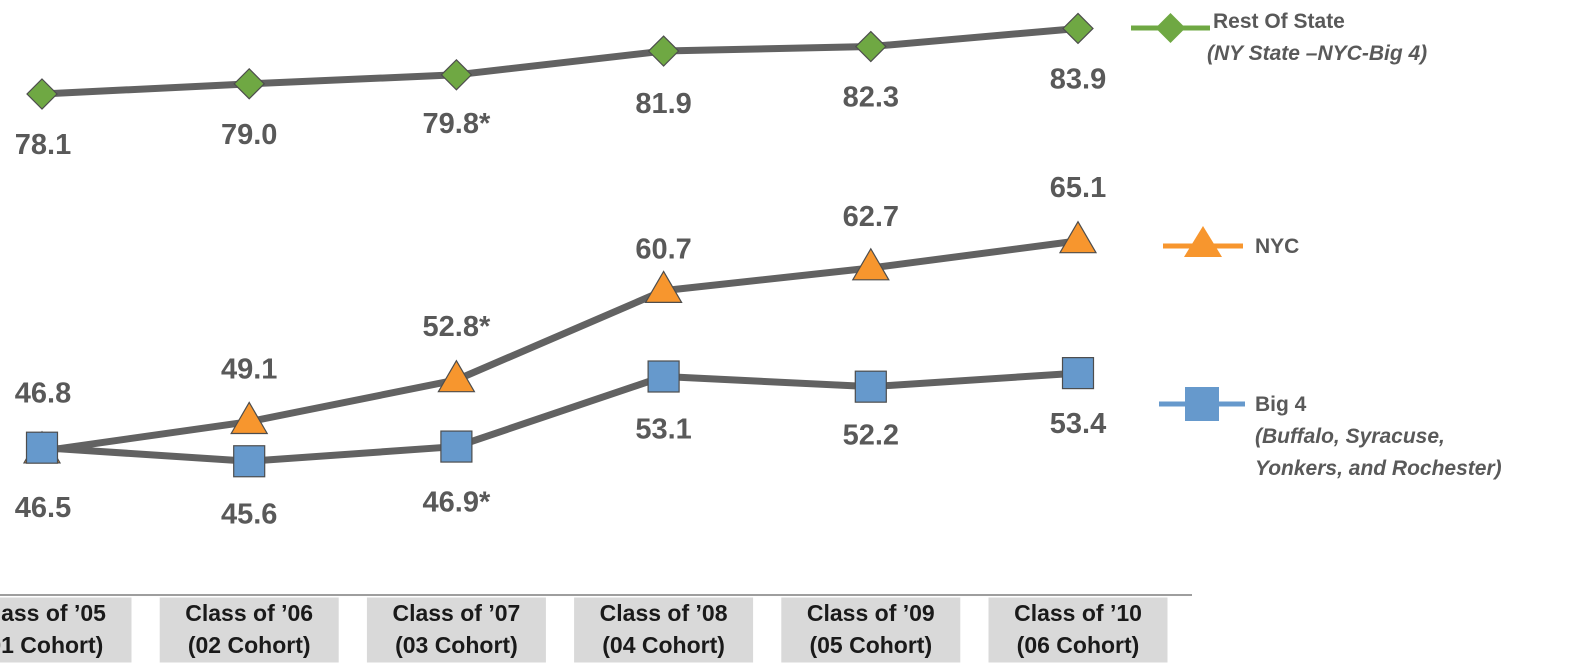 Image resolution: width=1587 pixels, height=670 pixels. I want to click on data-label-rest-of-state-1: 79.0, so click(249, 135).